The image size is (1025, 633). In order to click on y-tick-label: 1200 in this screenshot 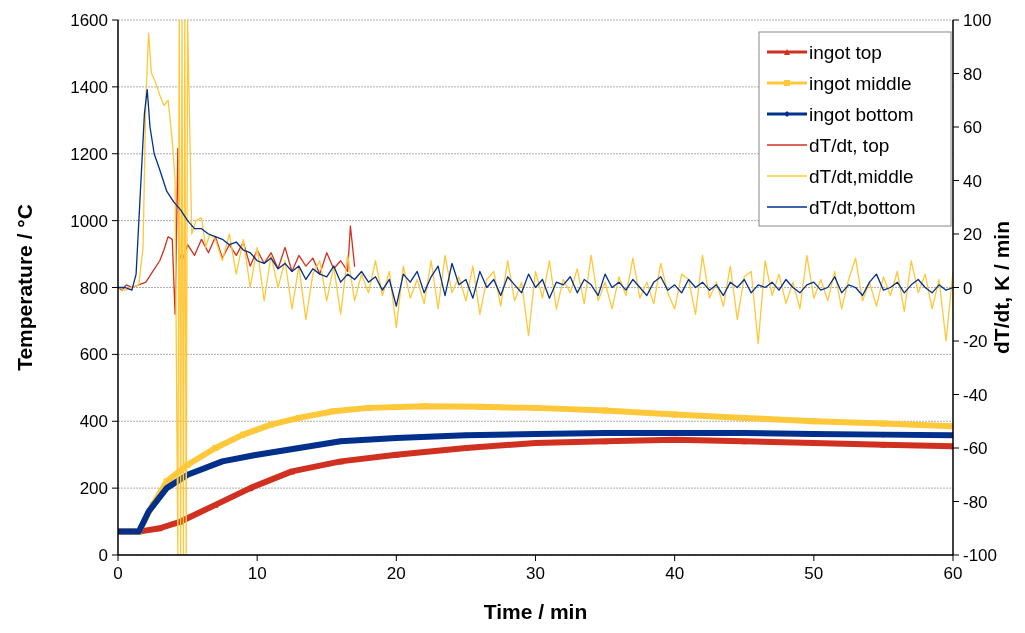, I will do `click(89, 154)`.